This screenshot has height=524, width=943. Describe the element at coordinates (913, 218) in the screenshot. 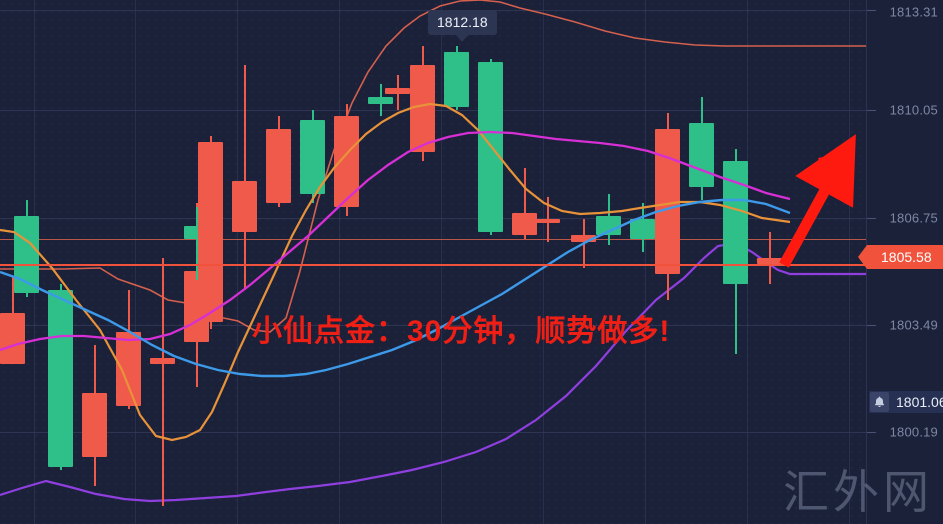

I see `price-label-1806: 1806.75` at that location.